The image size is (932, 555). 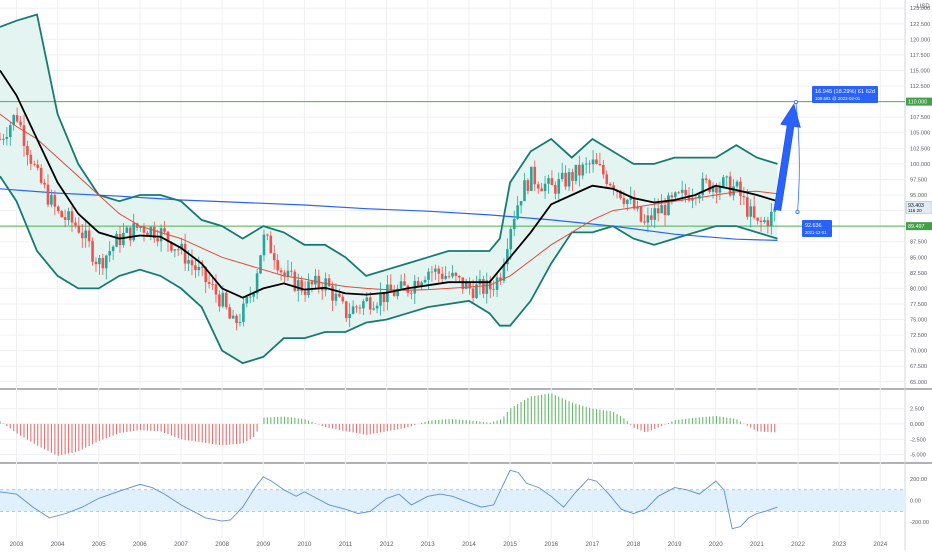 What do you see at coordinates (469, 544) in the screenshot?
I see `x-tick-label: 2014` at bounding box center [469, 544].